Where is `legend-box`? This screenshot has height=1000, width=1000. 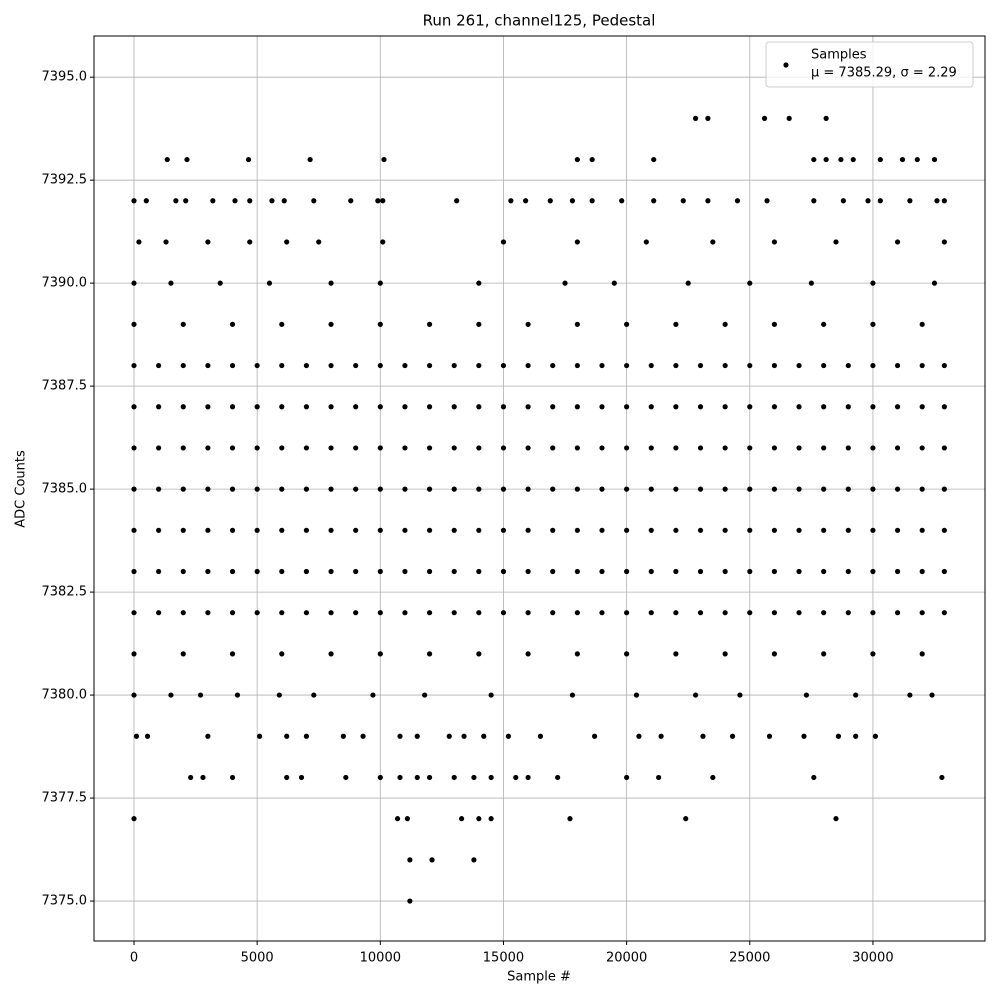 legend-box is located at coordinates (869, 64).